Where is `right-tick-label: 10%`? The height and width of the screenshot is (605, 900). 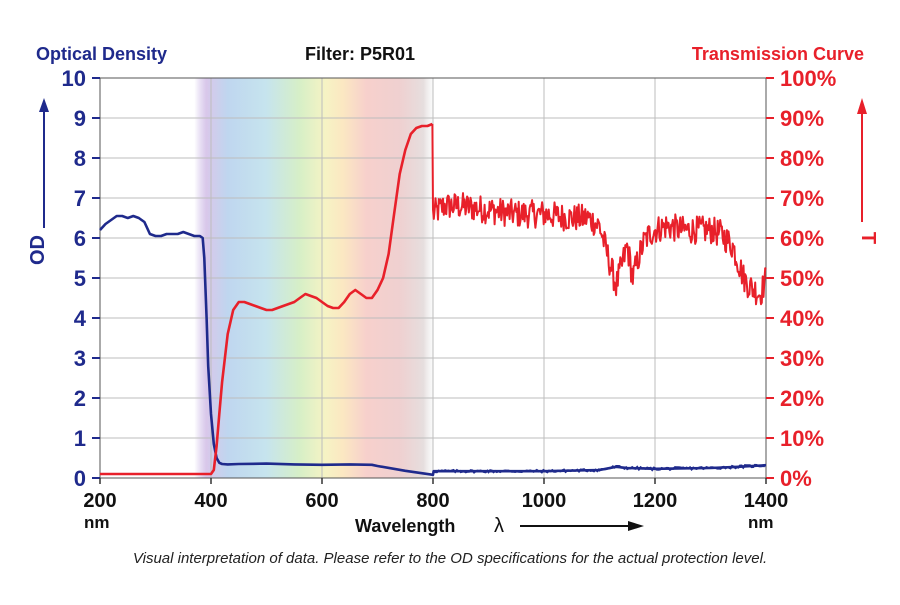 right-tick-label: 10% is located at coordinates (802, 438).